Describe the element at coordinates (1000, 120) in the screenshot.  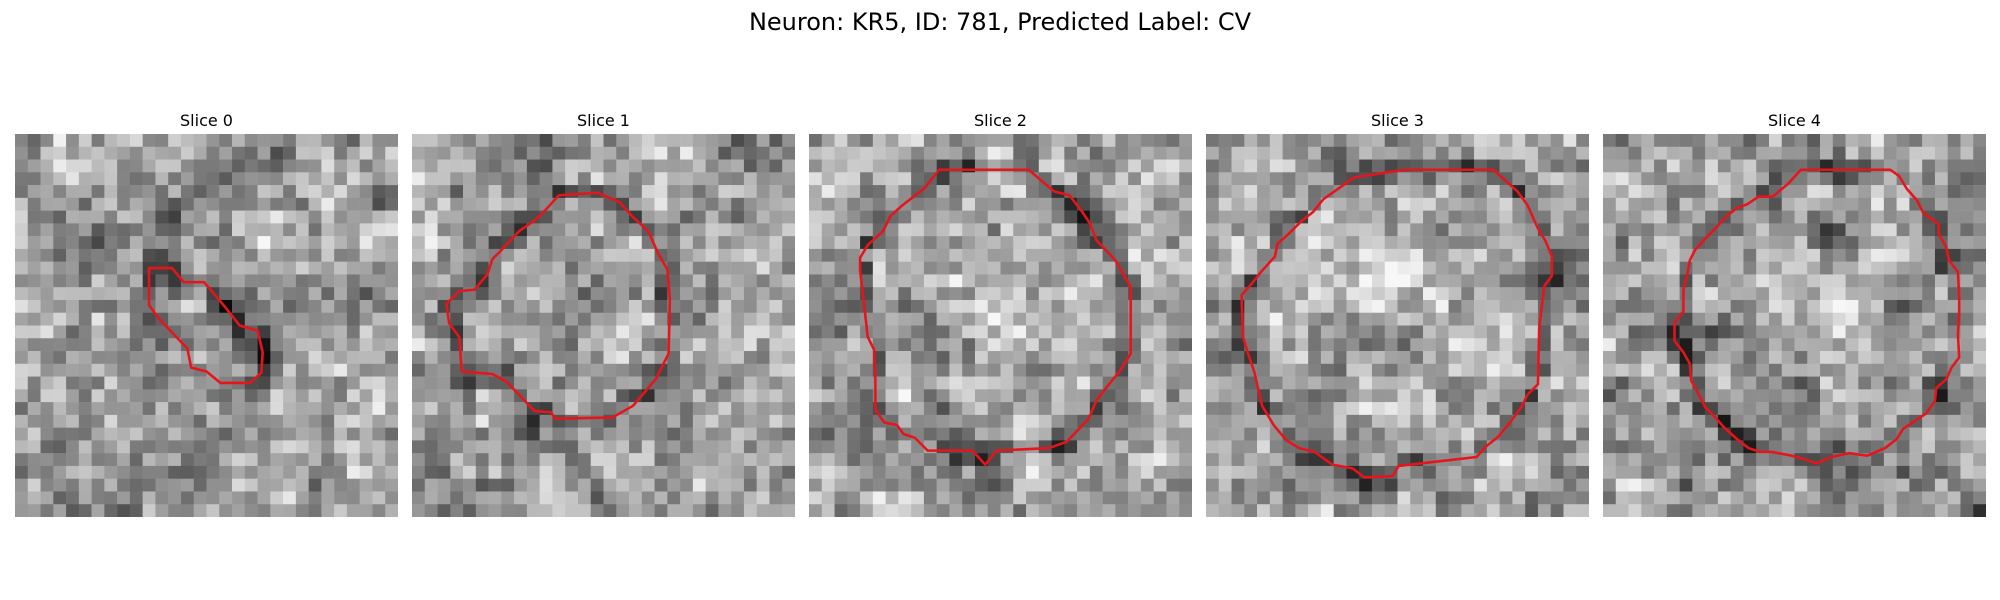
I see `slice-title: Slice 2` at that location.